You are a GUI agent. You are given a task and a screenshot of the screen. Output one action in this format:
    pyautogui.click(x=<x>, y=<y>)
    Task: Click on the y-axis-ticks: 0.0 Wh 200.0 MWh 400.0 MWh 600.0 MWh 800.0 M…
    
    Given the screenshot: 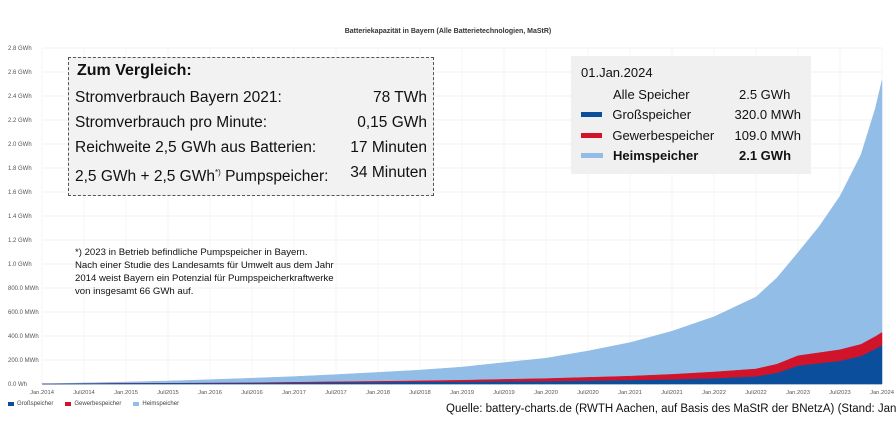 What is the action you would take?
    pyautogui.click(x=23, y=217)
    